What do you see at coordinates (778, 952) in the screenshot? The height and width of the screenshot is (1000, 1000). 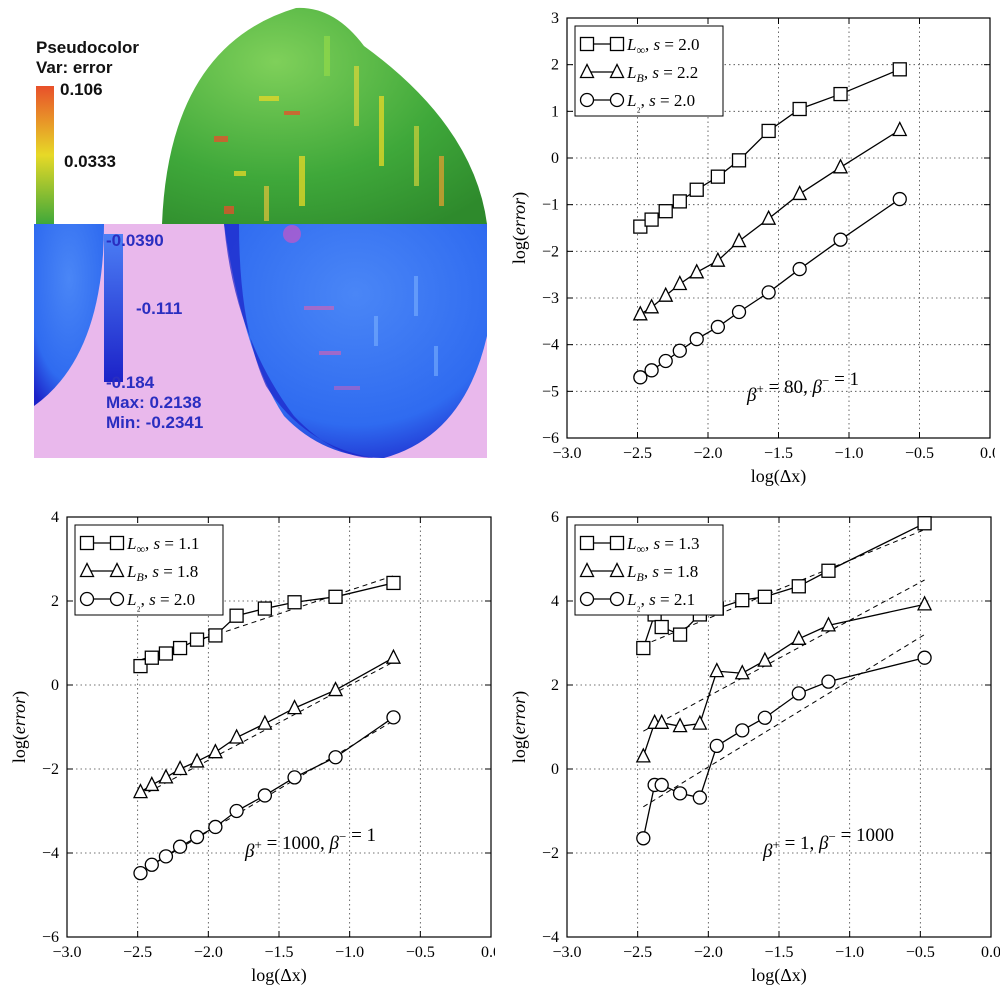 I see `x-tick-label: −1.5` at bounding box center [778, 952].